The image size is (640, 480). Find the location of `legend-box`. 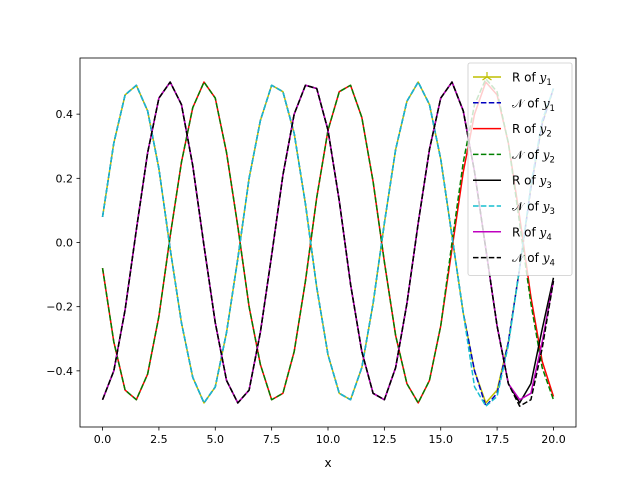

legend-box is located at coordinates (520, 169).